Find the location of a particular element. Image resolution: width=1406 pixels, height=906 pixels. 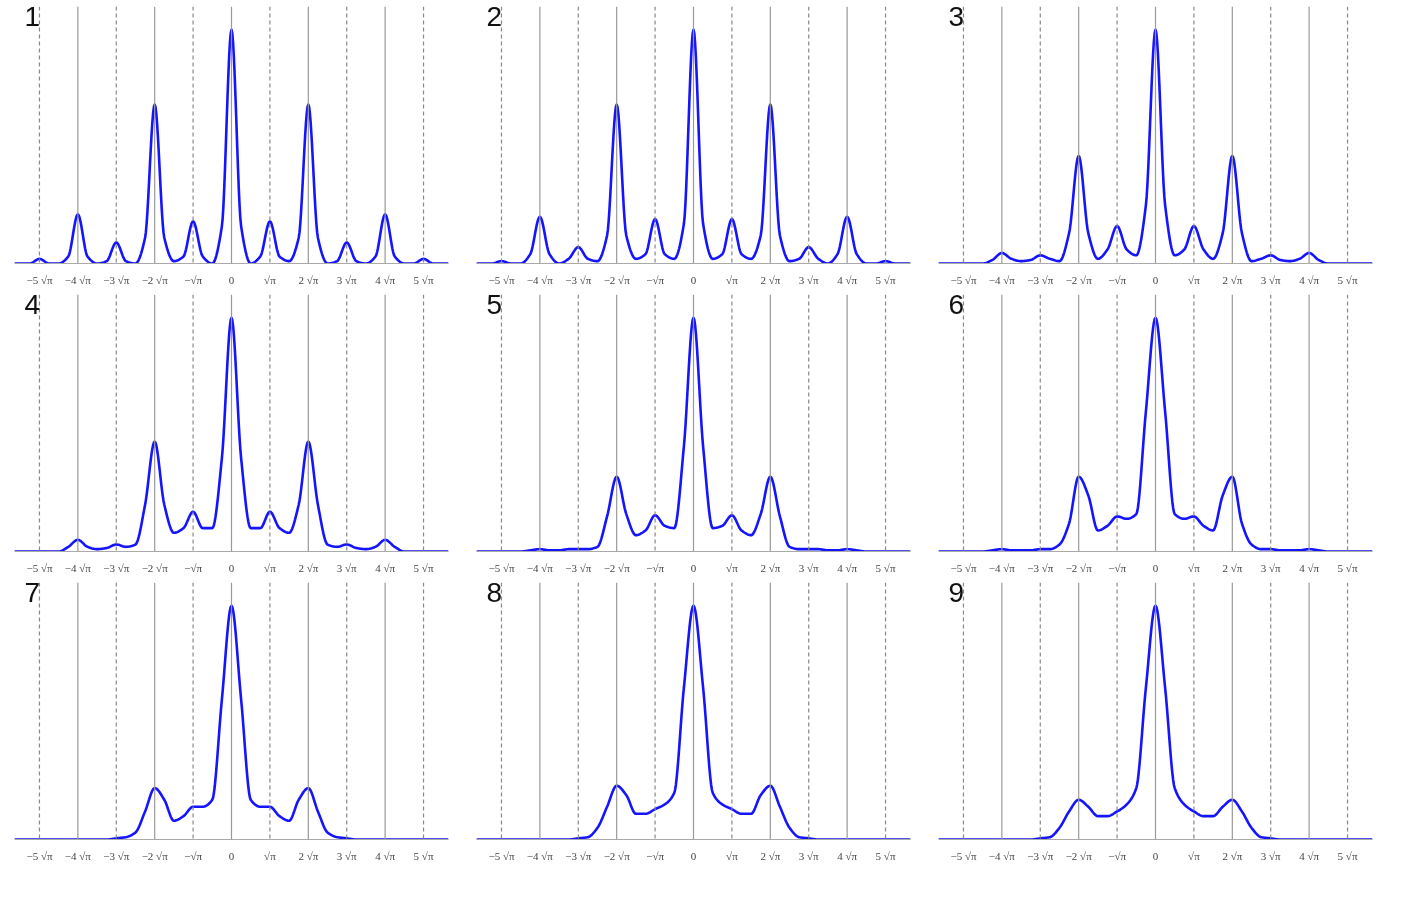

chart-title: 4 is located at coordinates (32, 304).